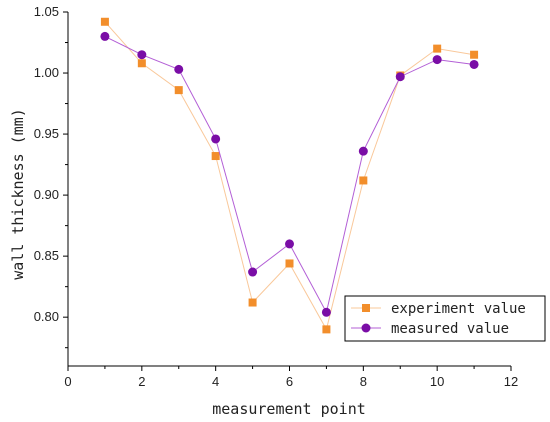 This screenshot has height=422, width=550. What do you see at coordinates (289, 409) in the screenshot?
I see `x-axis-title: measurement point` at bounding box center [289, 409].